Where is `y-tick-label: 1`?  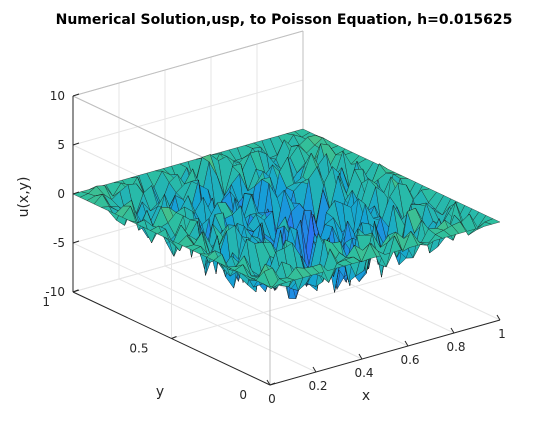 y-tick-label: 1 is located at coordinates (46, 302).